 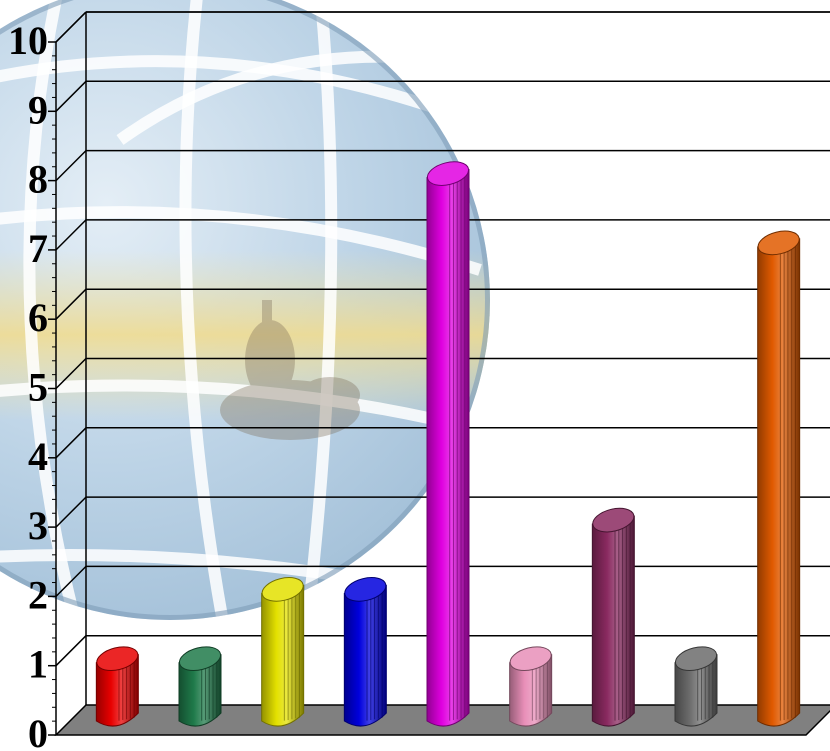 What do you see at coordinates (38, 387) in the screenshot?
I see `y-tick-label: 5` at bounding box center [38, 387].